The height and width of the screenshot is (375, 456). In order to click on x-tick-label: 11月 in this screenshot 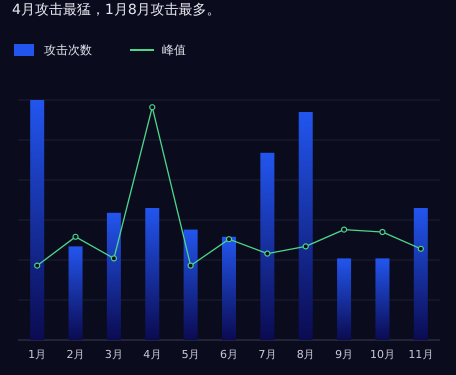, I will do `click(421, 354)`.